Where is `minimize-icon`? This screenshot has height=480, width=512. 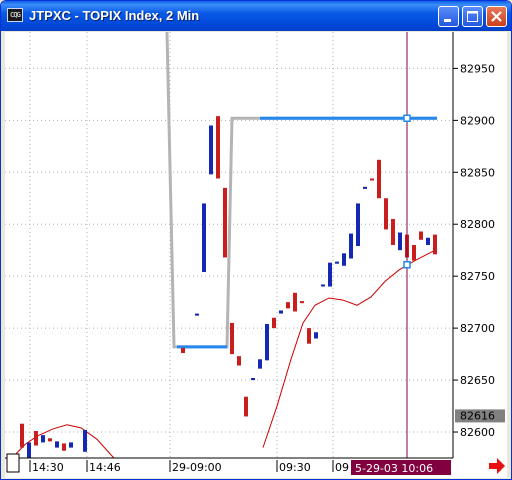 minimize-icon is located at coordinates (447, 20).